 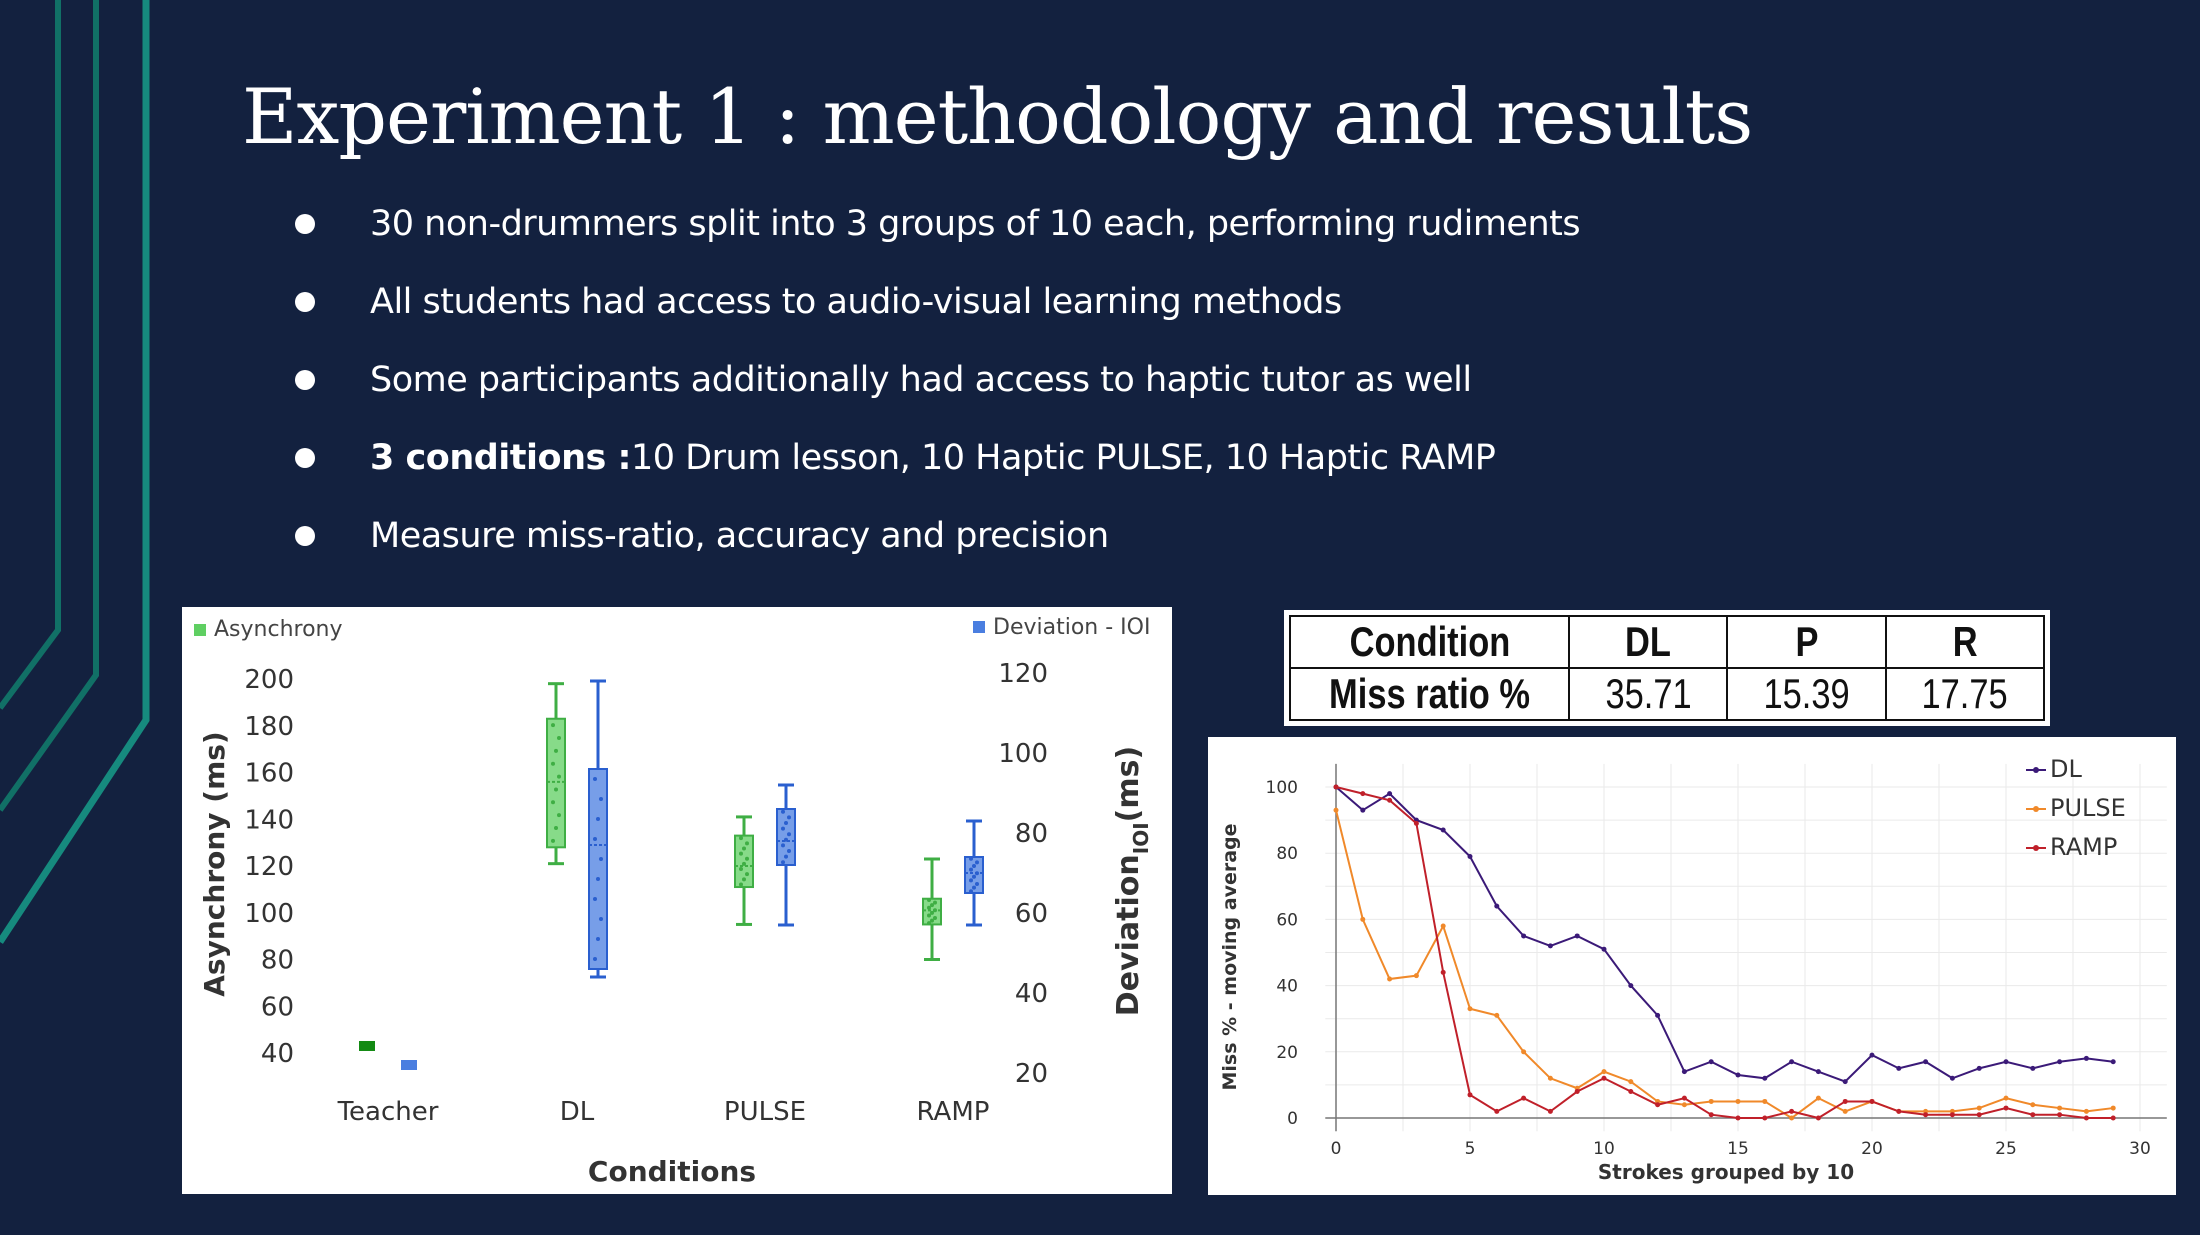 I want to click on table-header-cell: R, so click(x=1965, y=642).